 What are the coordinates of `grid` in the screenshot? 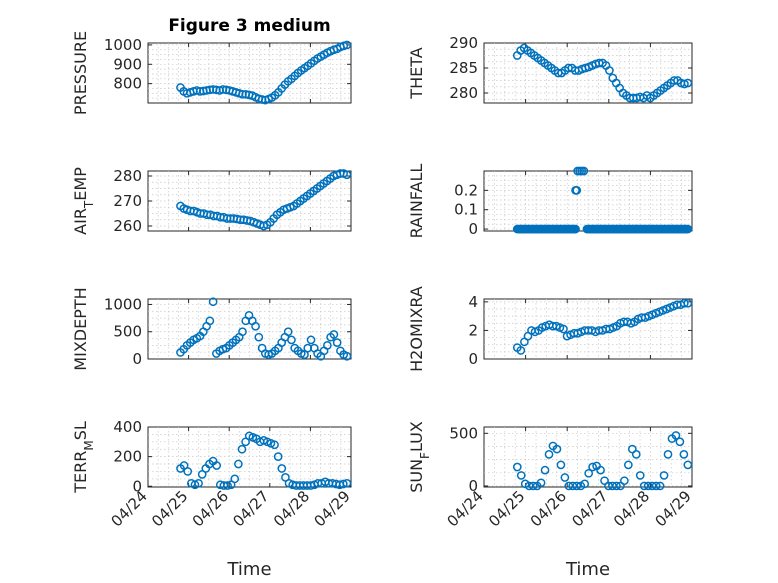 It's located at (588, 73).